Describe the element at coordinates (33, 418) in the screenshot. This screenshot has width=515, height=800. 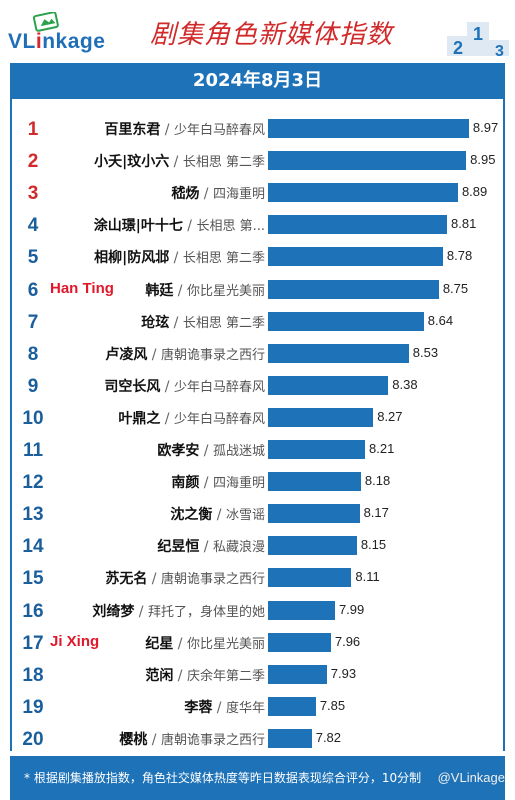
I see `rank-number: 10` at that location.